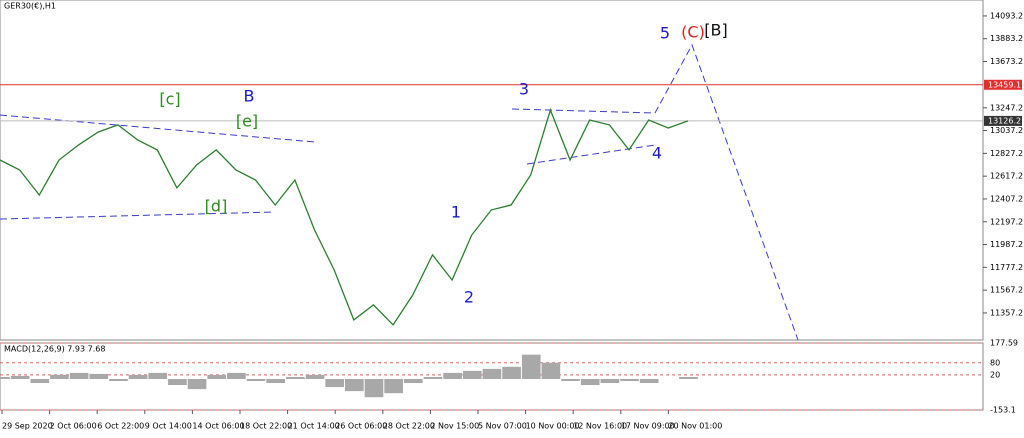 This screenshot has height=438, width=1024. What do you see at coordinates (1006, 176) in the screenshot?
I see `y-tick-label: 12617.2` at bounding box center [1006, 176].